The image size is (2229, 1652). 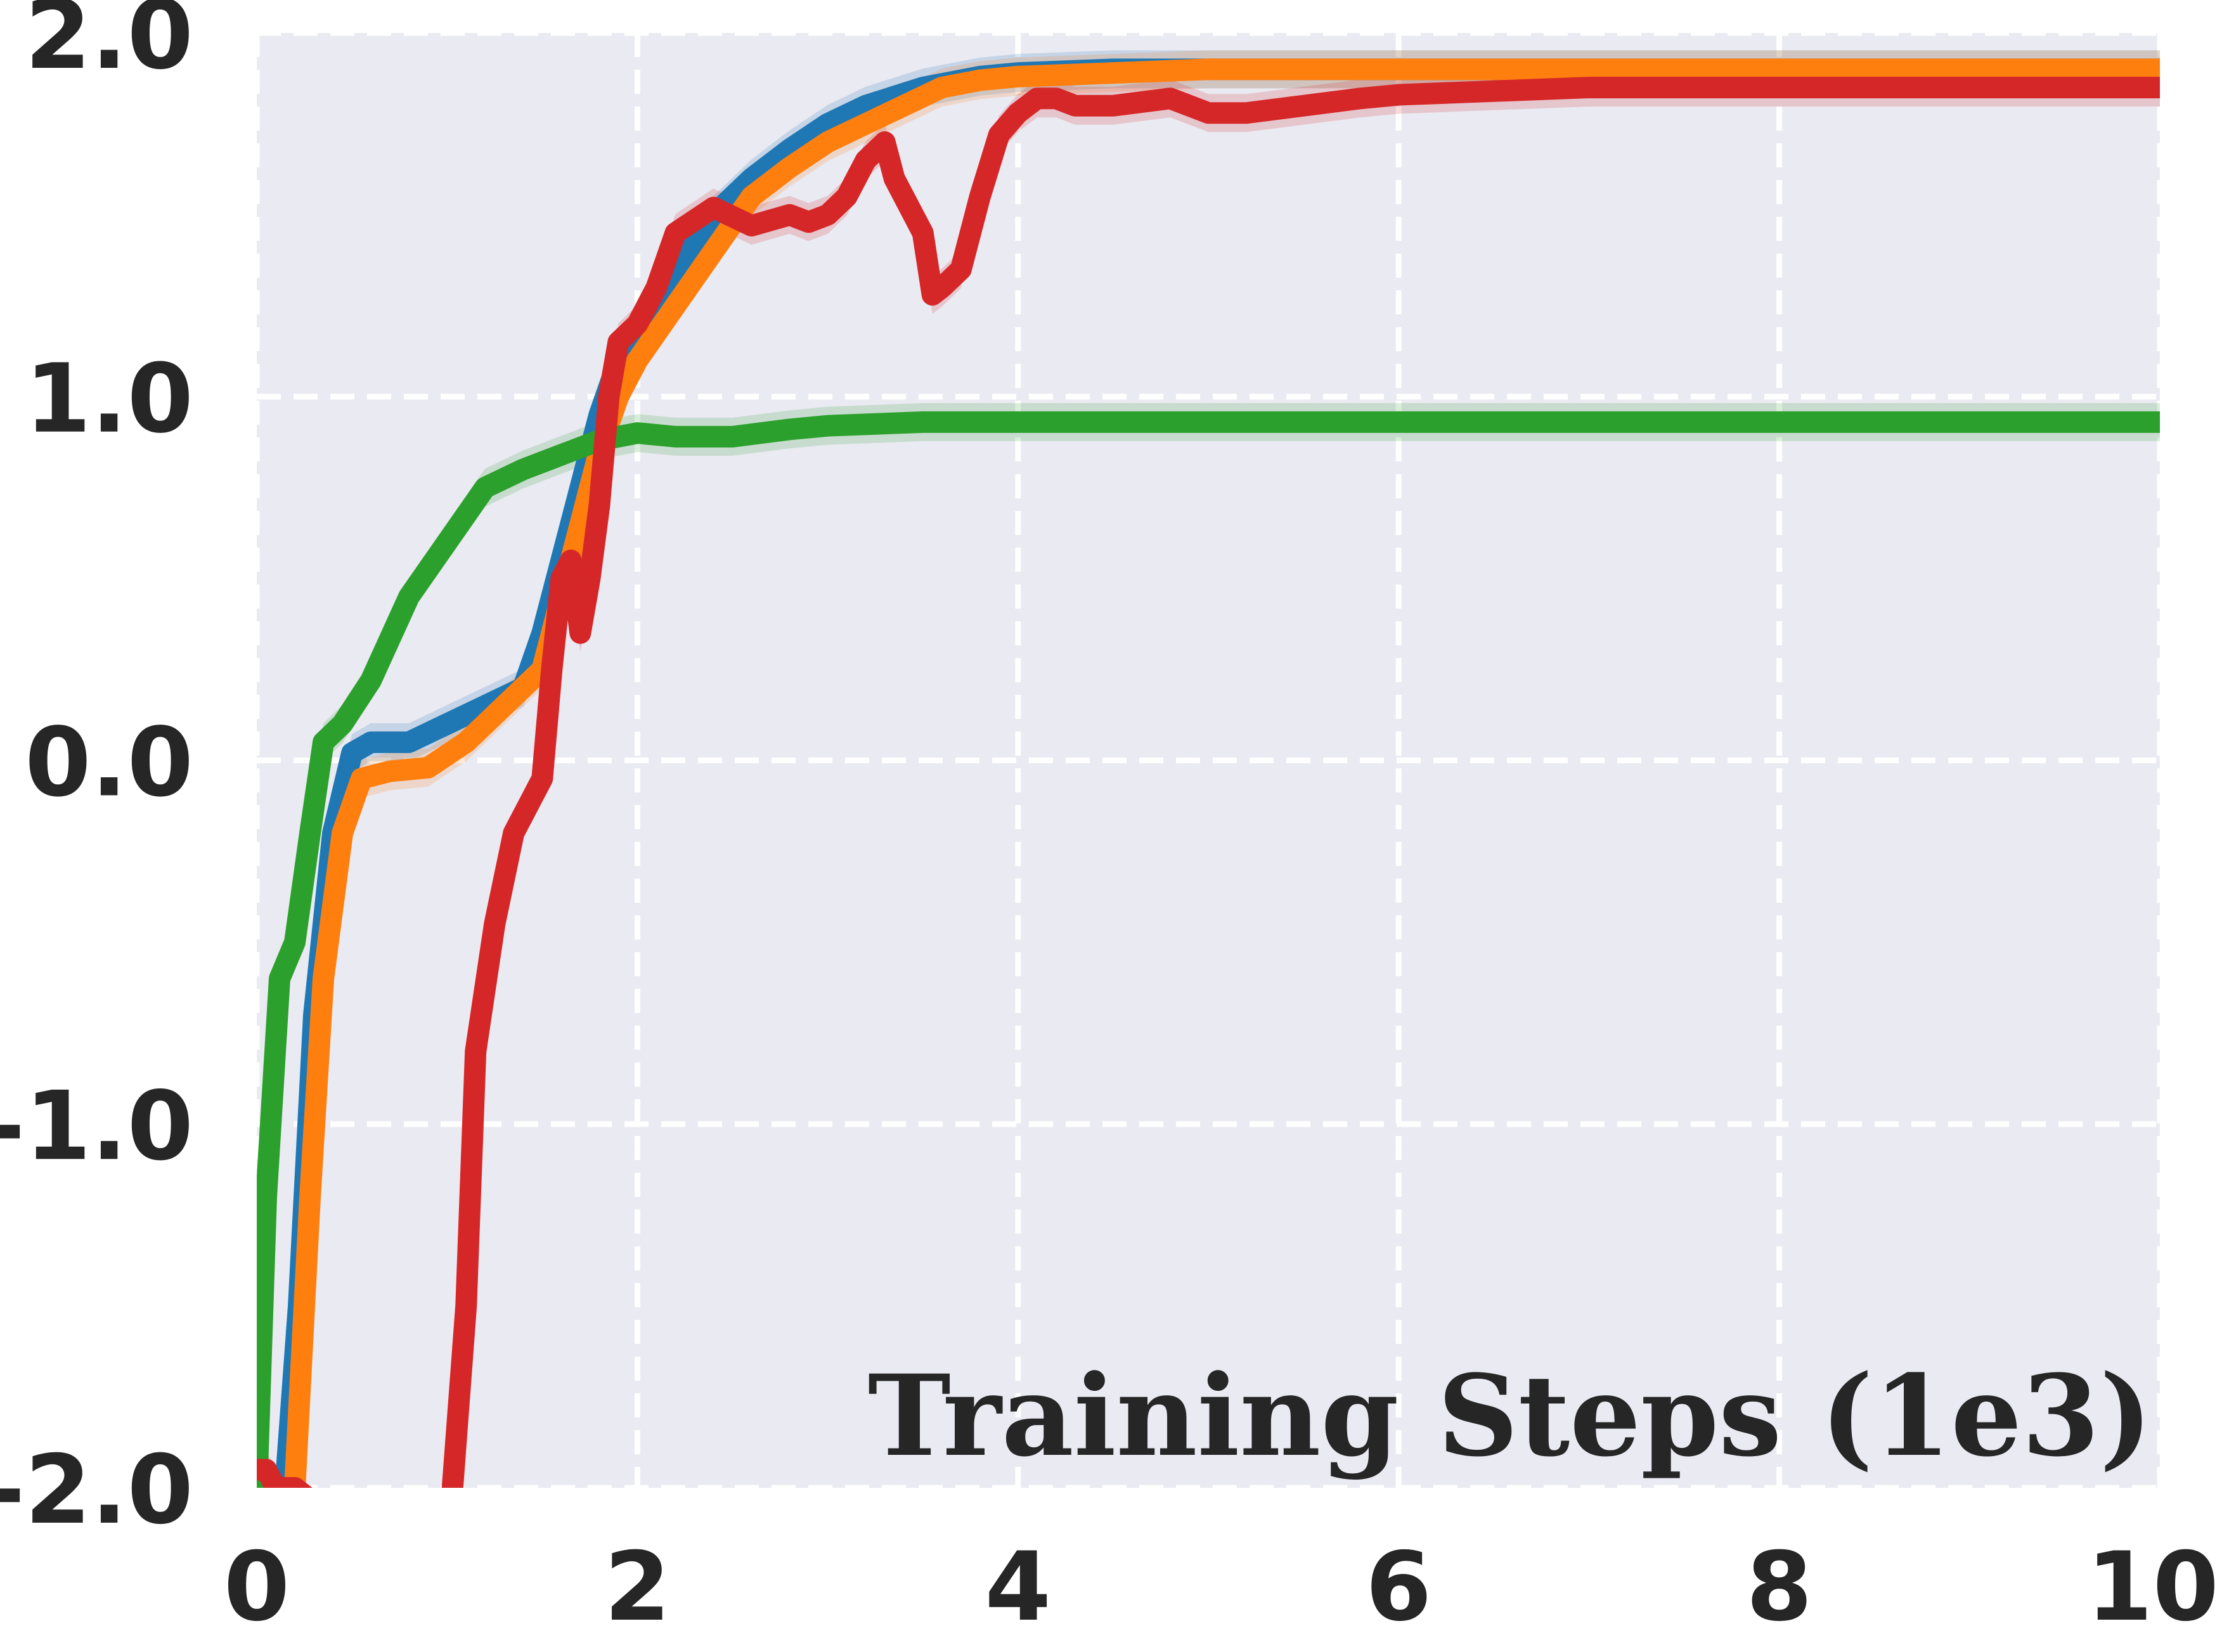 I want to click on x-tick-label: 10, so click(x=2152, y=1587).